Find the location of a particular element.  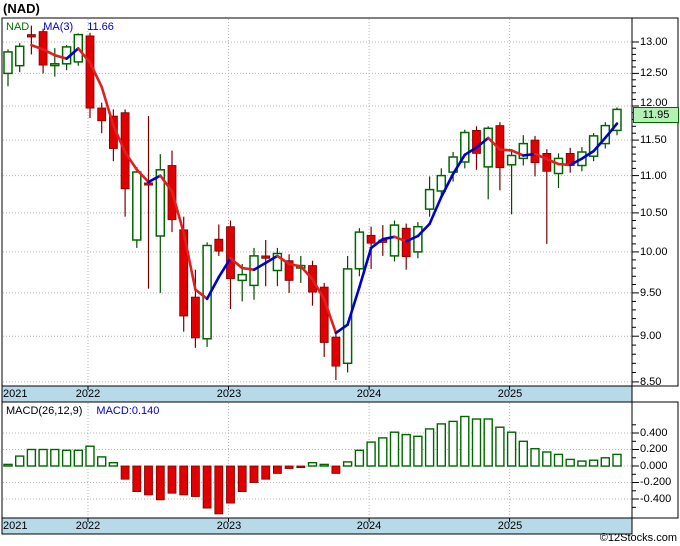

macd-axis-label: 0.400 is located at coordinates (654, 433).